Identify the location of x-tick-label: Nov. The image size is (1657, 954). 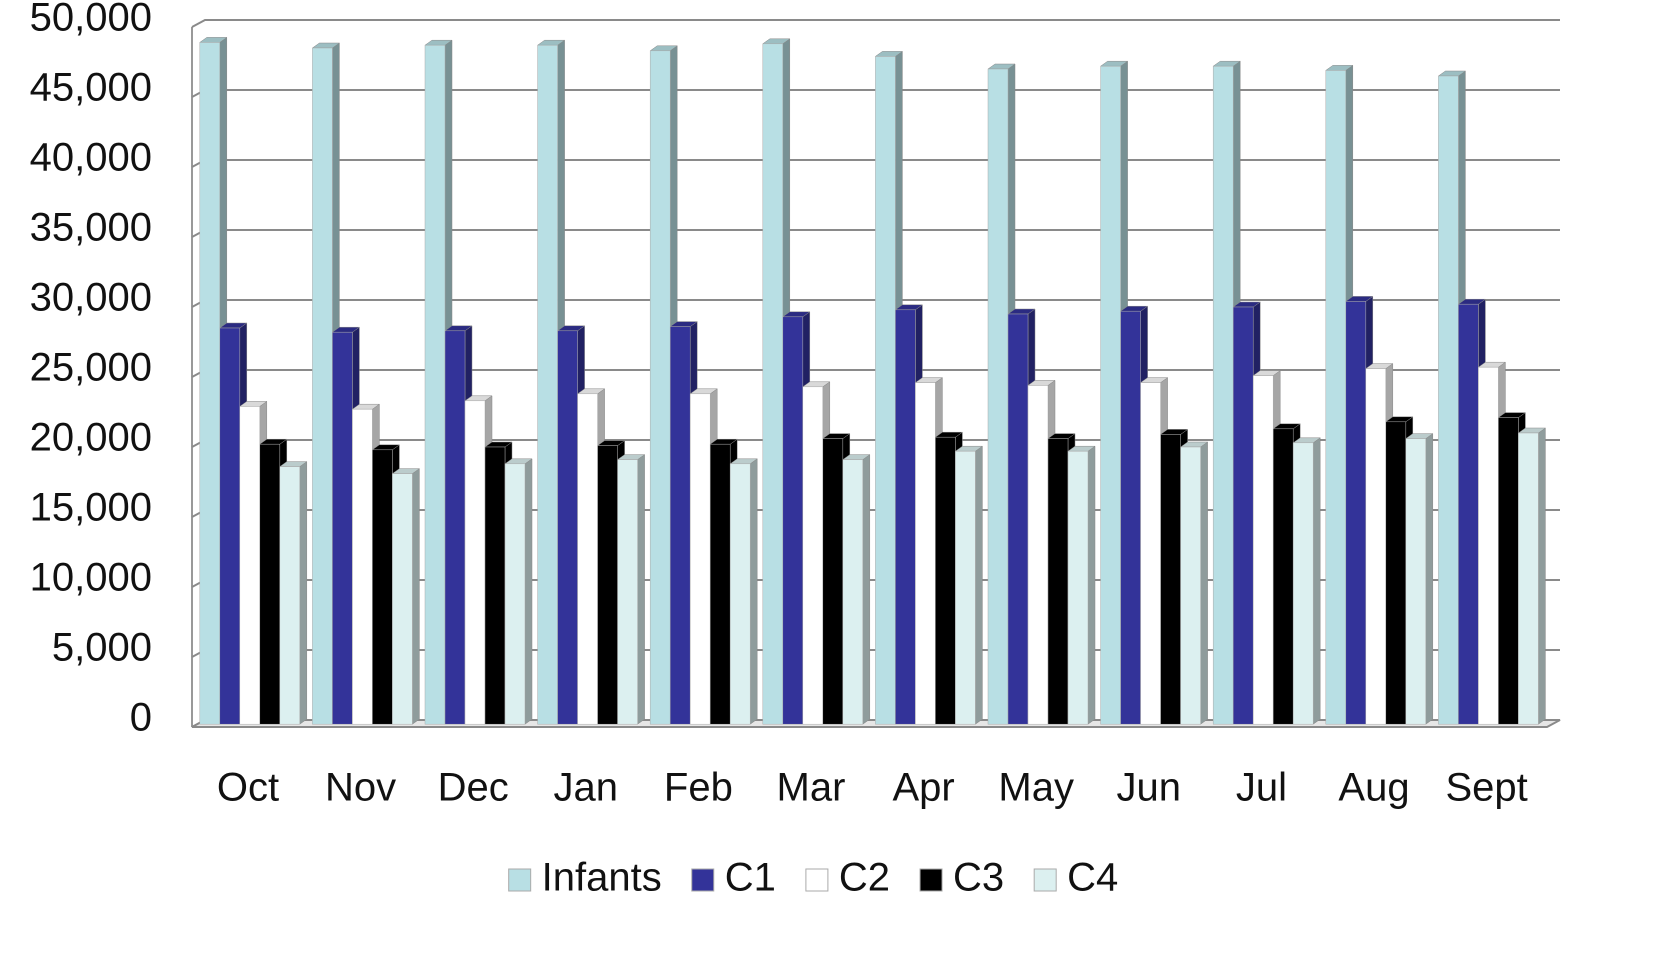
(360, 788).